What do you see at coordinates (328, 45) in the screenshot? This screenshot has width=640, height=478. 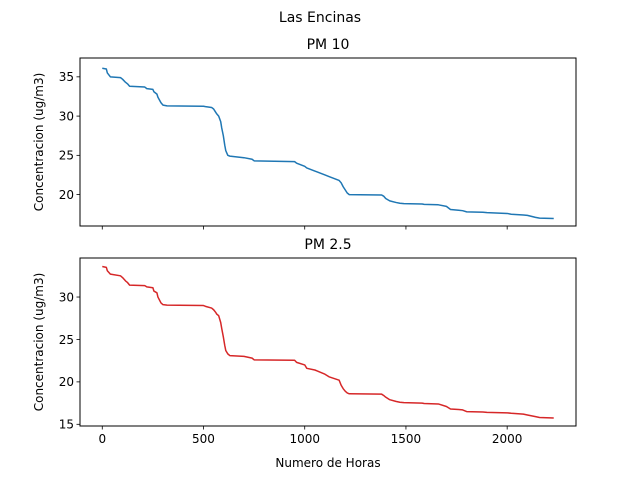 I see `subplot-title: PM 10` at bounding box center [328, 45].